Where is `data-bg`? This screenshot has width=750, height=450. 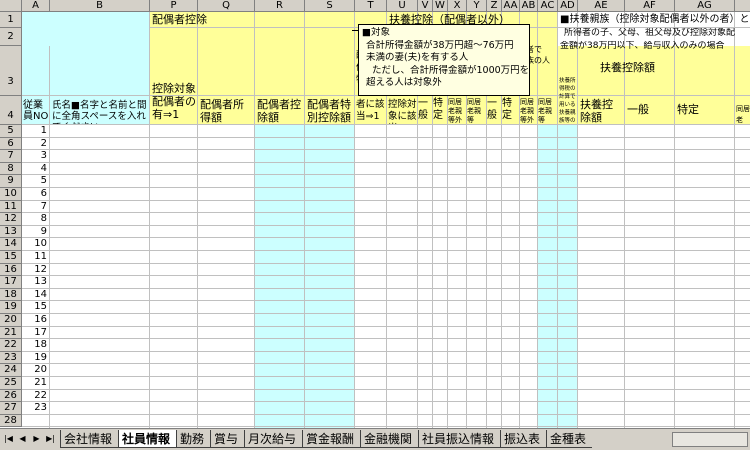
data-bg is located at coordinates (558, 277).